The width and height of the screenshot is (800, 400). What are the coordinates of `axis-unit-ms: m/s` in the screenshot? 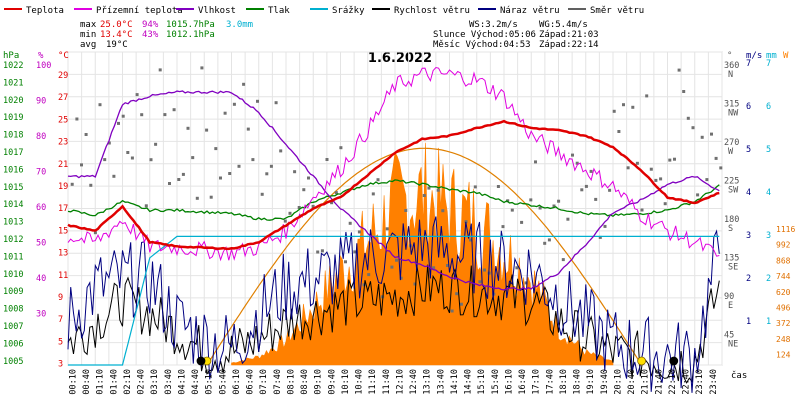 It's located at (754, 56).